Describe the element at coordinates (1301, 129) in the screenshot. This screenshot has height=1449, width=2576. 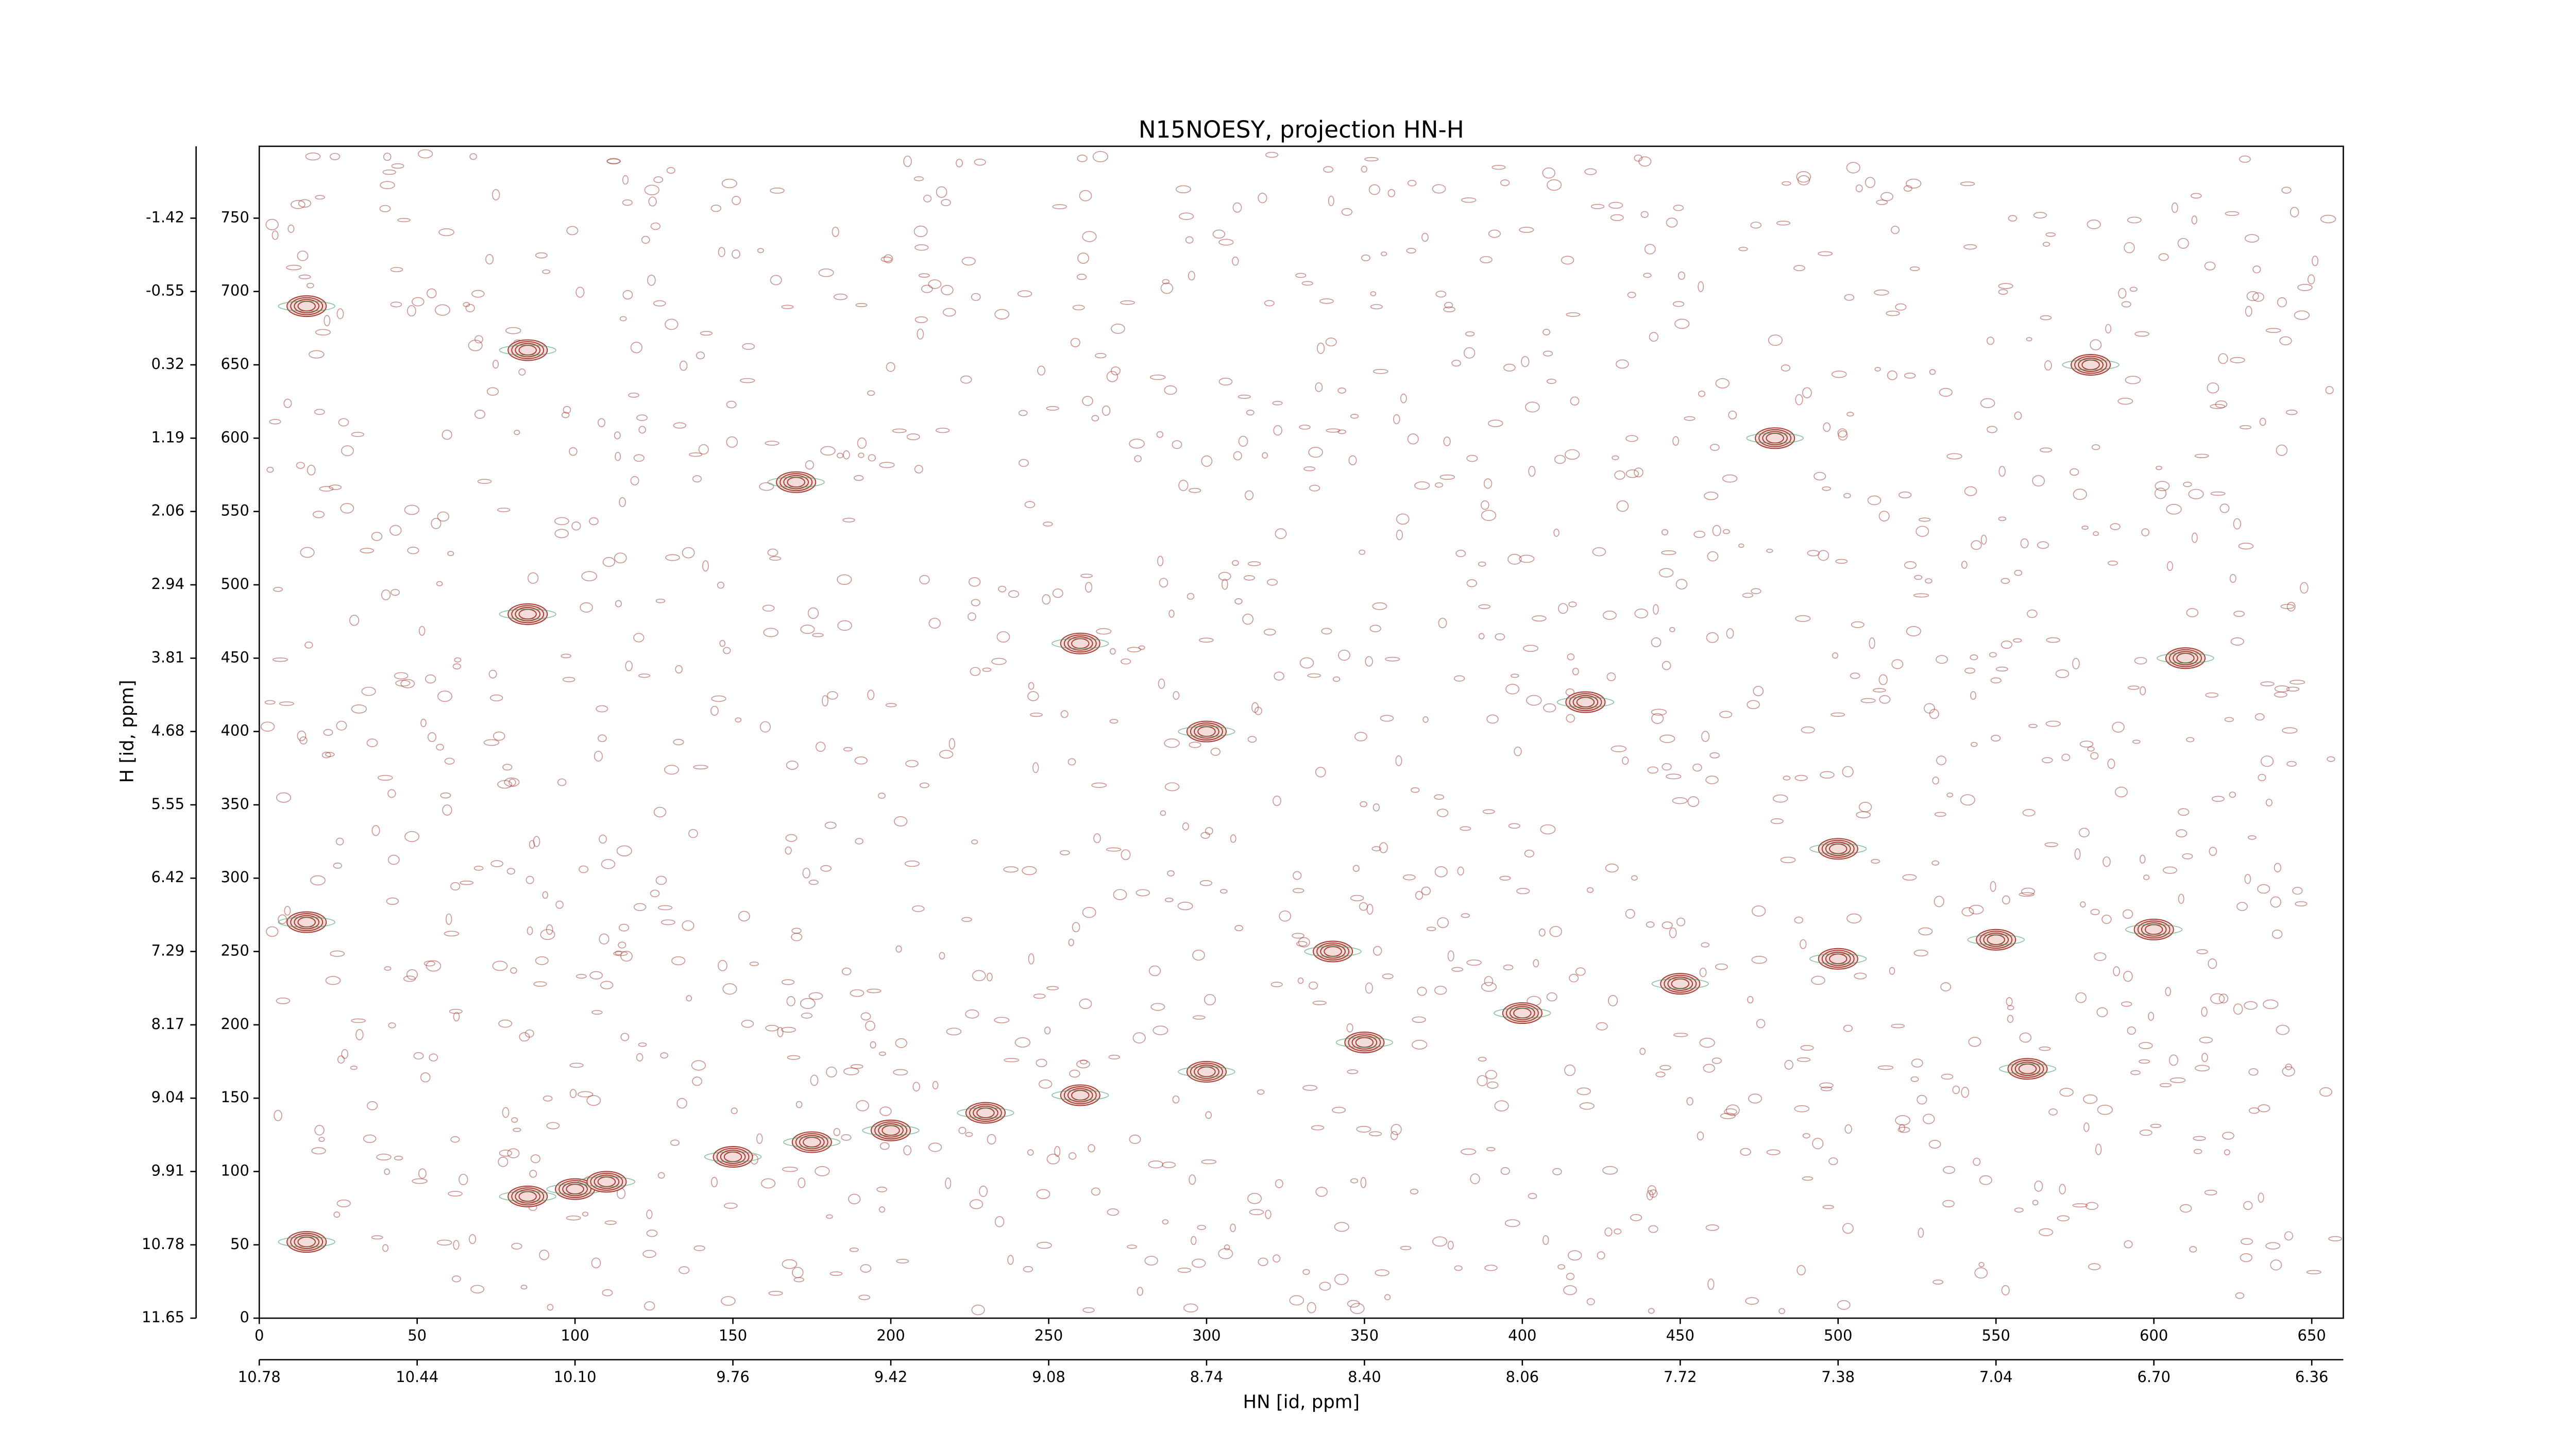
I see `chart-title: N15NOESY, projection HN-H` at that location.